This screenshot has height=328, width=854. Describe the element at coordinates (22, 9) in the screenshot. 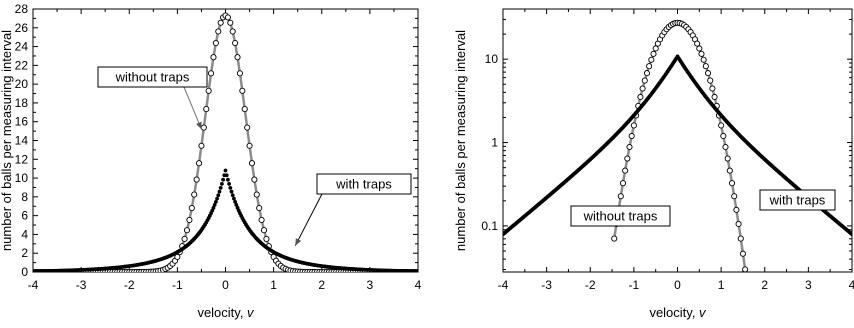

I see `y-tick-label: 28` at that location.